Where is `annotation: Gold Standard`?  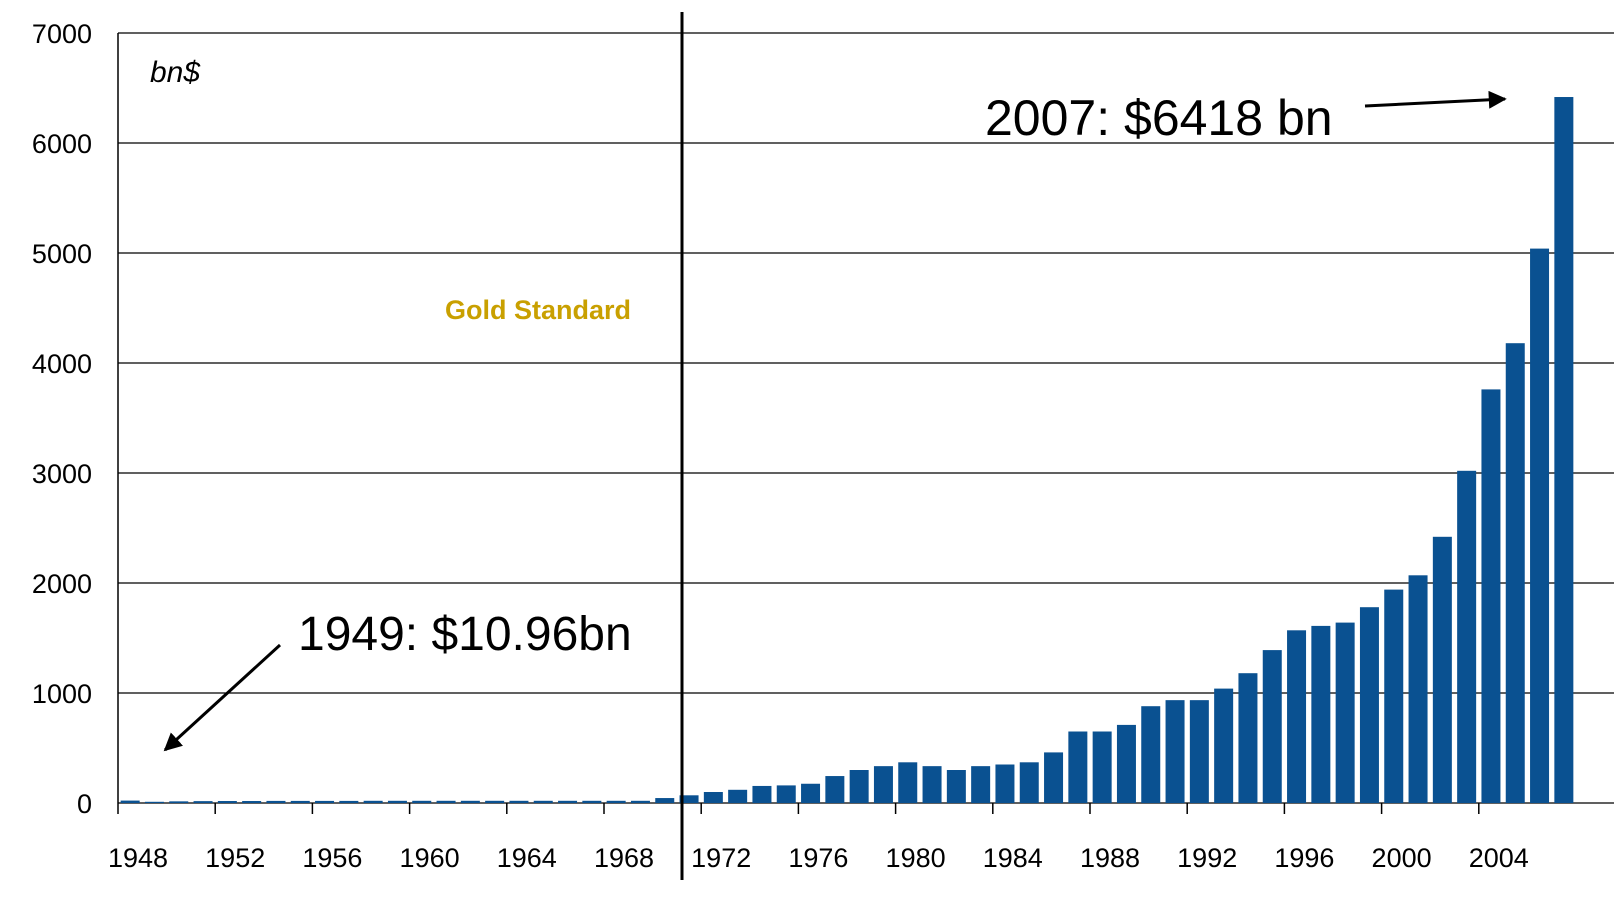 annotation: Gold Standard is located at coordinates (538, 310).